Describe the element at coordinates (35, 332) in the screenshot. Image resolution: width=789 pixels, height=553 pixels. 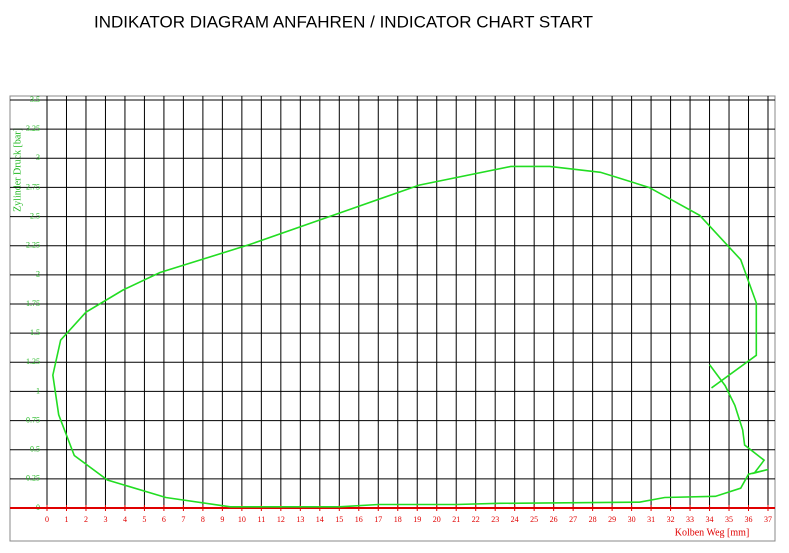
I see `y-tick-label: 1.5` at that location.